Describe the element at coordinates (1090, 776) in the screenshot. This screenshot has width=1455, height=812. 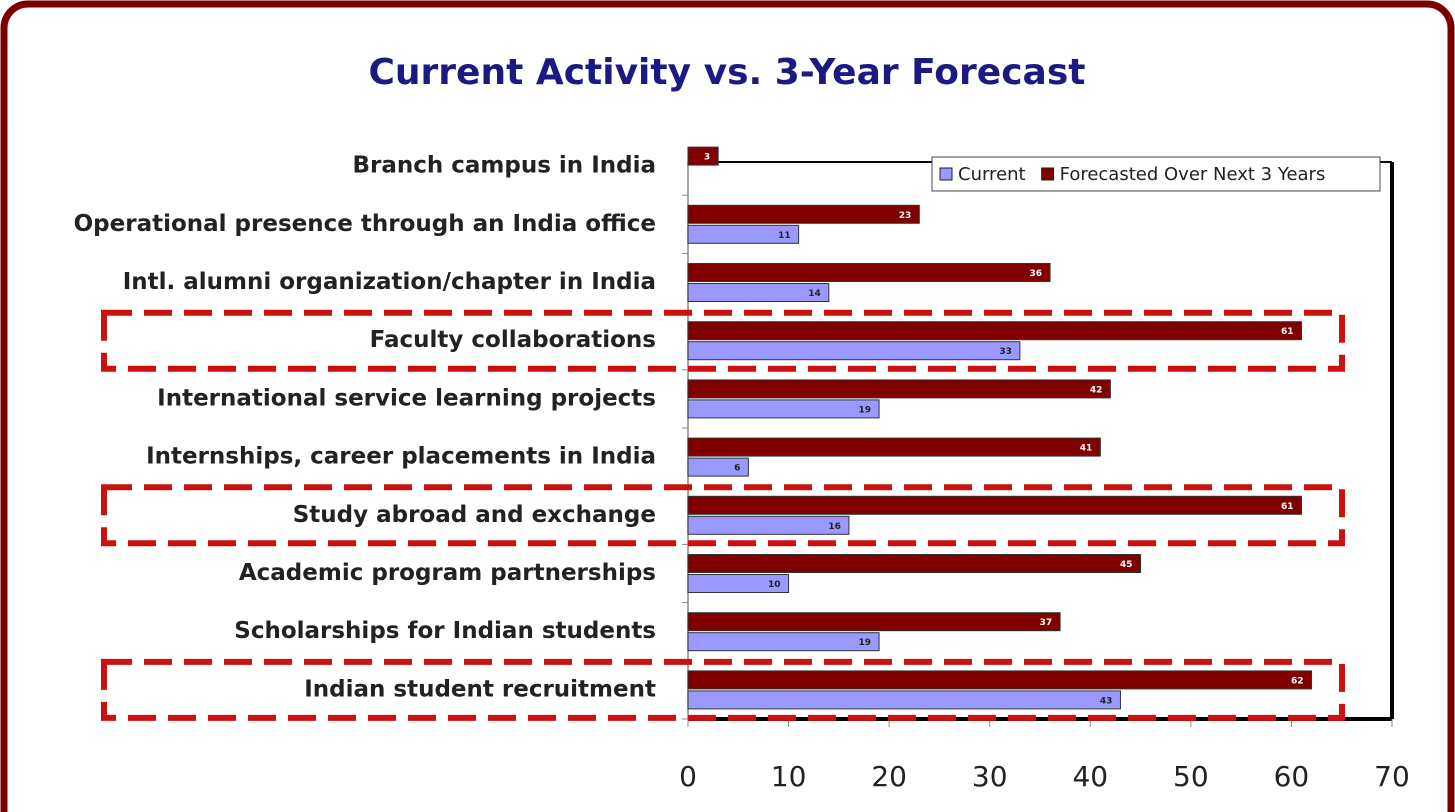
I see `x-tick-label: 40` at that location.